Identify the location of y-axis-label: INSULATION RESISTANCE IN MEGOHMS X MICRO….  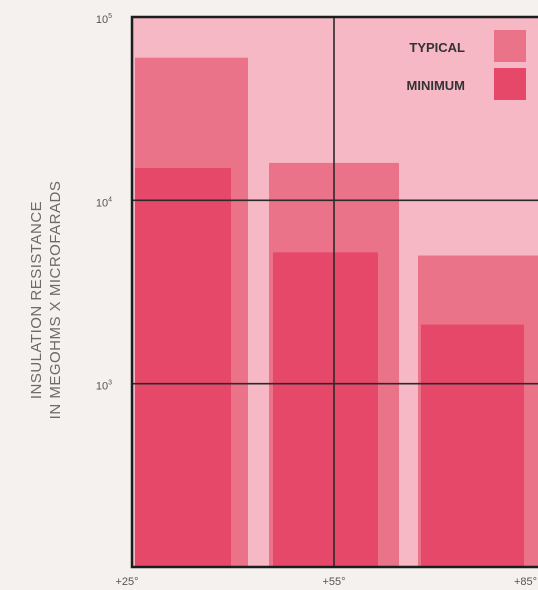
(46, 300).